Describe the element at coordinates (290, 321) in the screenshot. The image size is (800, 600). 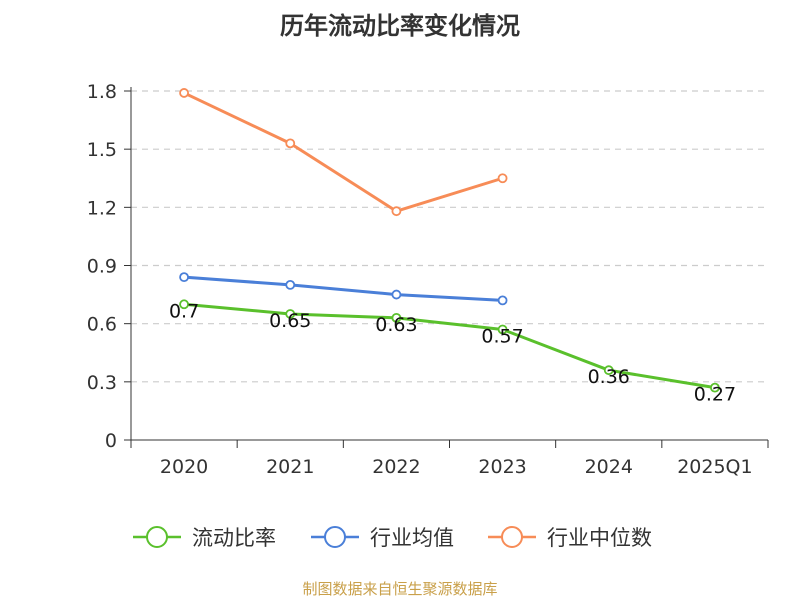
I see `data-label: 0.65` at that location.